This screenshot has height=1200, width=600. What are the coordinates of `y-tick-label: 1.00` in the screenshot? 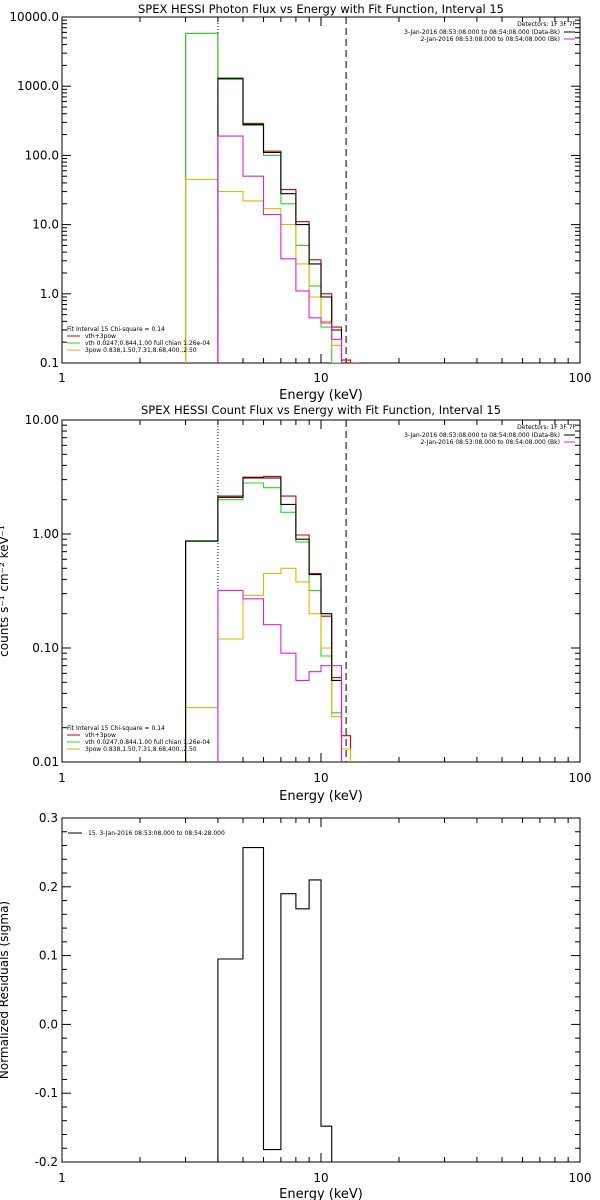 It's located at (45, 534).